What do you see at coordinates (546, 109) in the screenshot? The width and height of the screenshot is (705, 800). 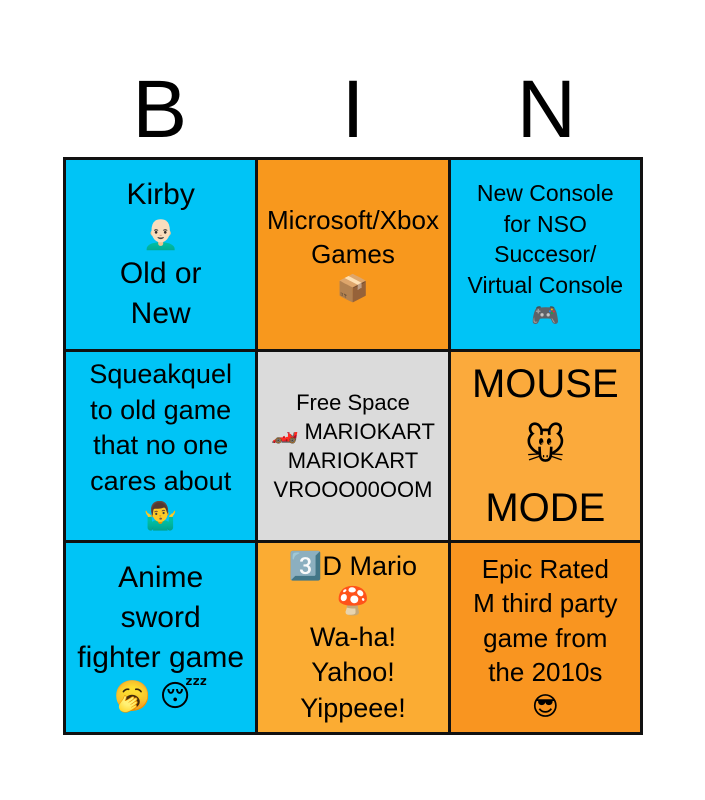 I see `bingo-letter-n: N` at bounding box center [546, 109].